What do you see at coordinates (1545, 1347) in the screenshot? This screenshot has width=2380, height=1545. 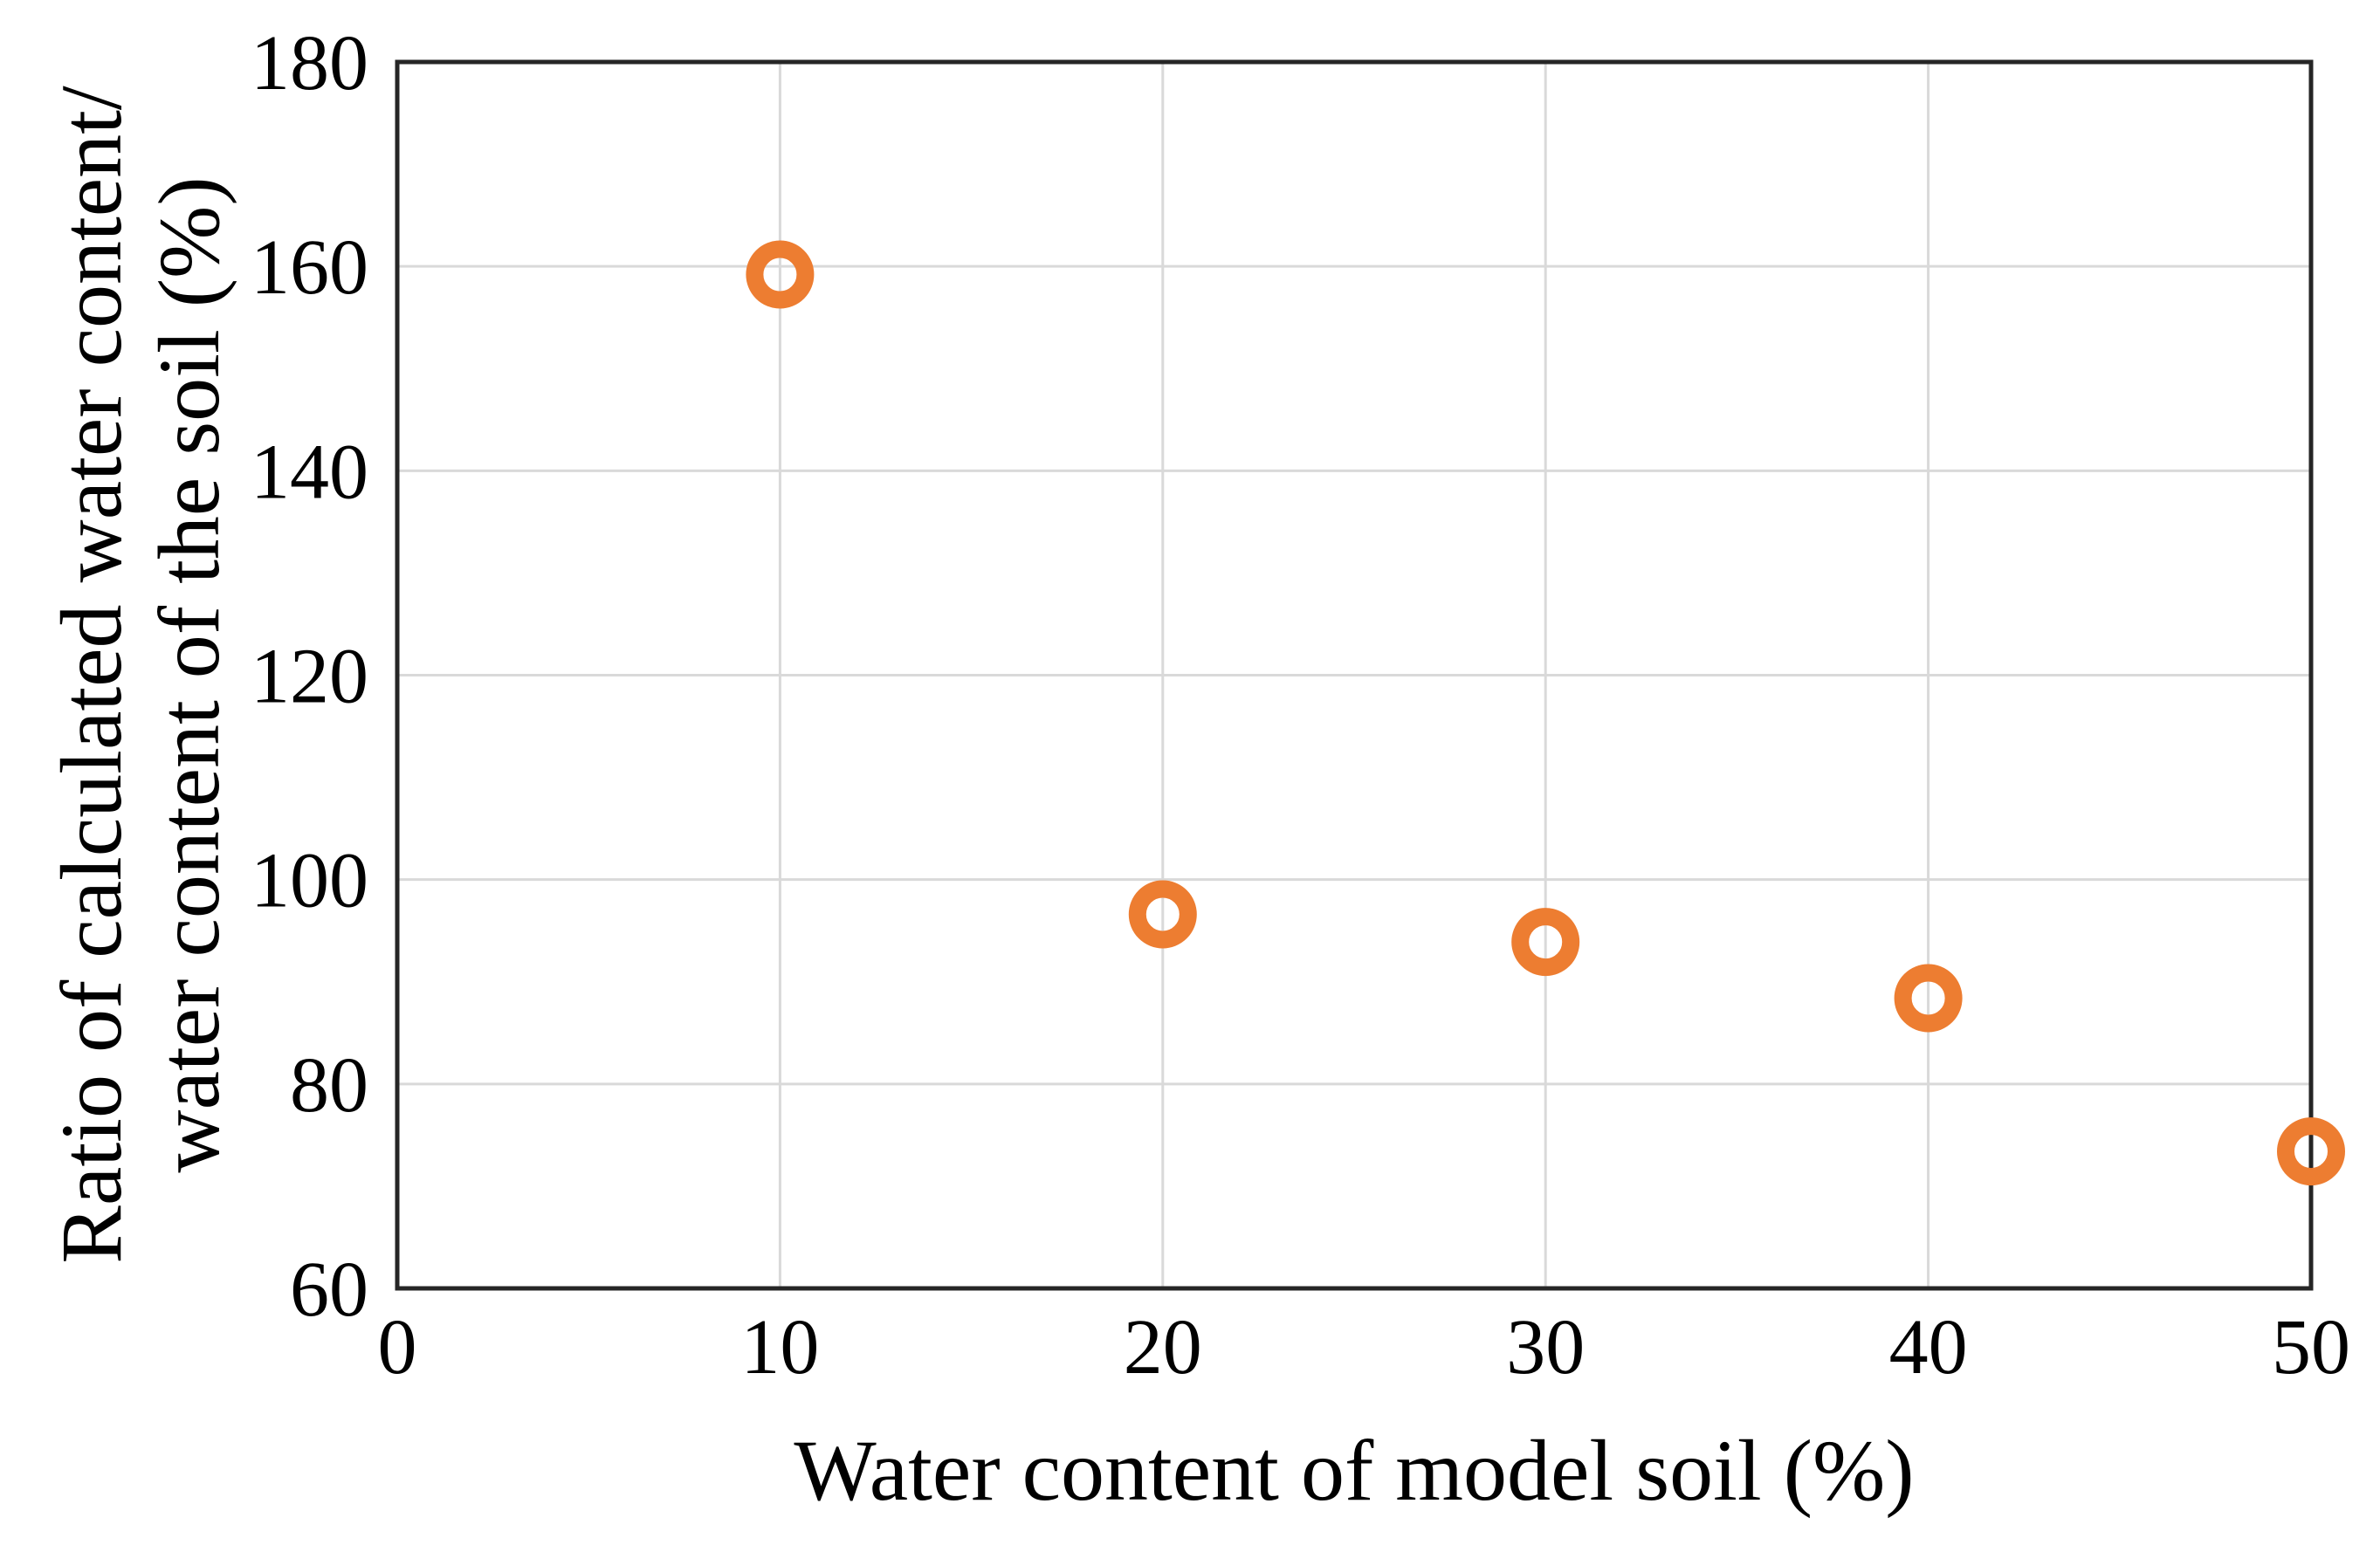 I see `x-tick-label: 30` at bounding box center [1545, 1347].